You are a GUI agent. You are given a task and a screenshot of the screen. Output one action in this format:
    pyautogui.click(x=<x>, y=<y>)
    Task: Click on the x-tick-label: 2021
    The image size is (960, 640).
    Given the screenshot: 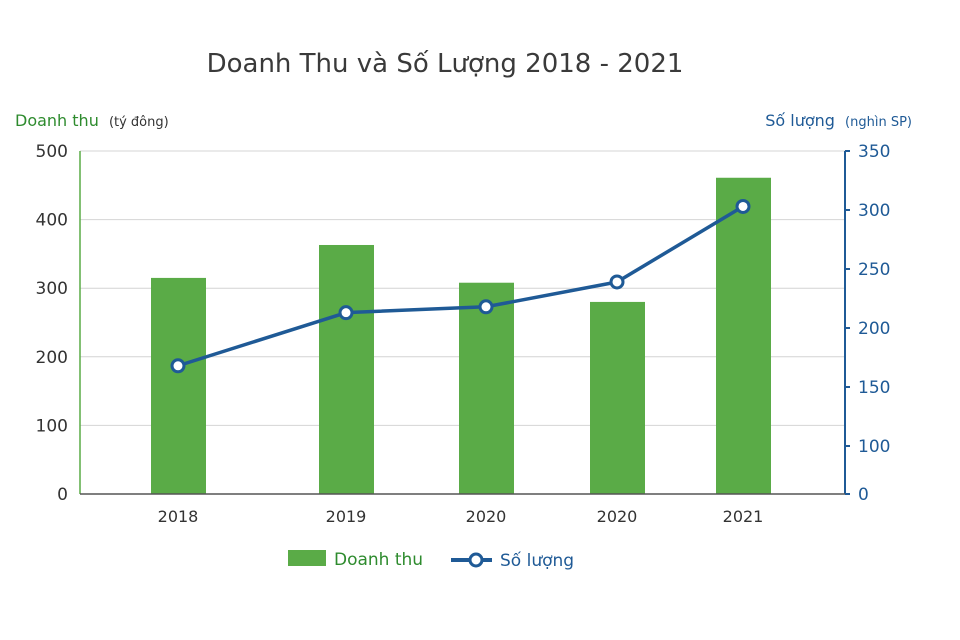 What is the action you would take?
    pyautogui.click(x=743, y=516)
    